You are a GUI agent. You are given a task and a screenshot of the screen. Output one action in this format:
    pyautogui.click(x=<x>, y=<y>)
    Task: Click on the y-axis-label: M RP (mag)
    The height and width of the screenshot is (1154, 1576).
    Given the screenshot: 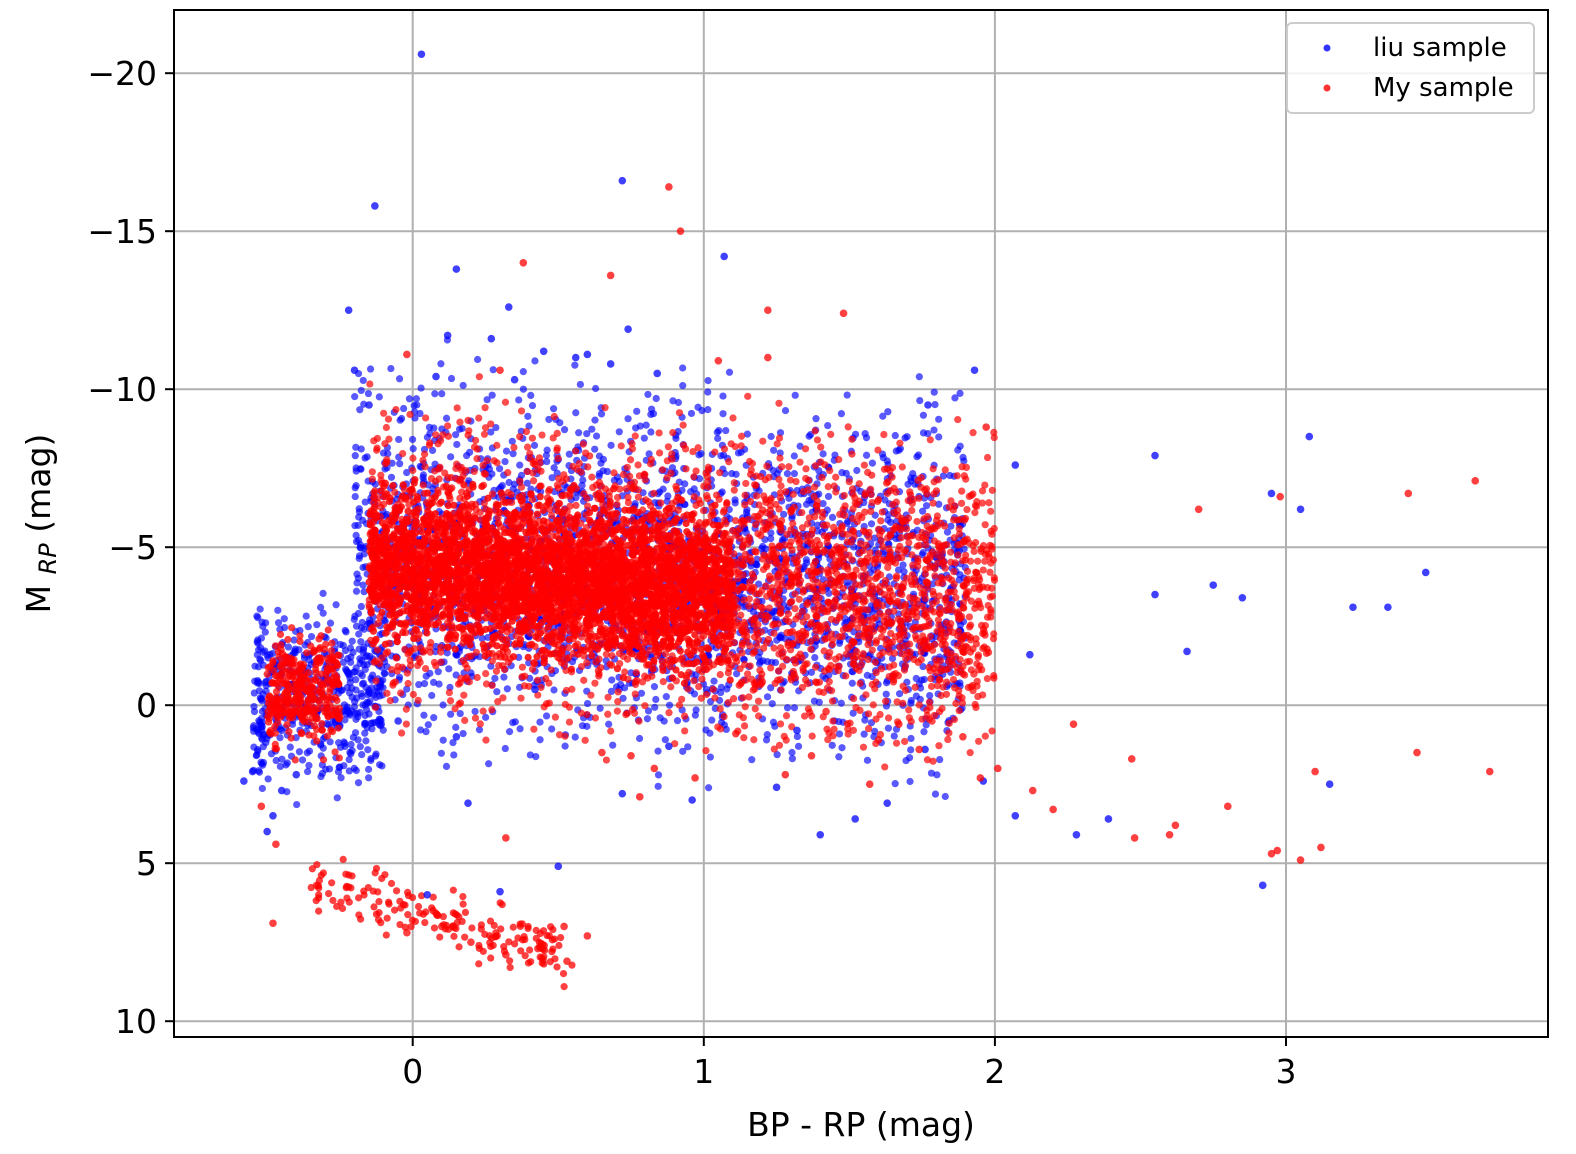 What is the action you would take?
    pyautogui.click(x=41, y=524)
    